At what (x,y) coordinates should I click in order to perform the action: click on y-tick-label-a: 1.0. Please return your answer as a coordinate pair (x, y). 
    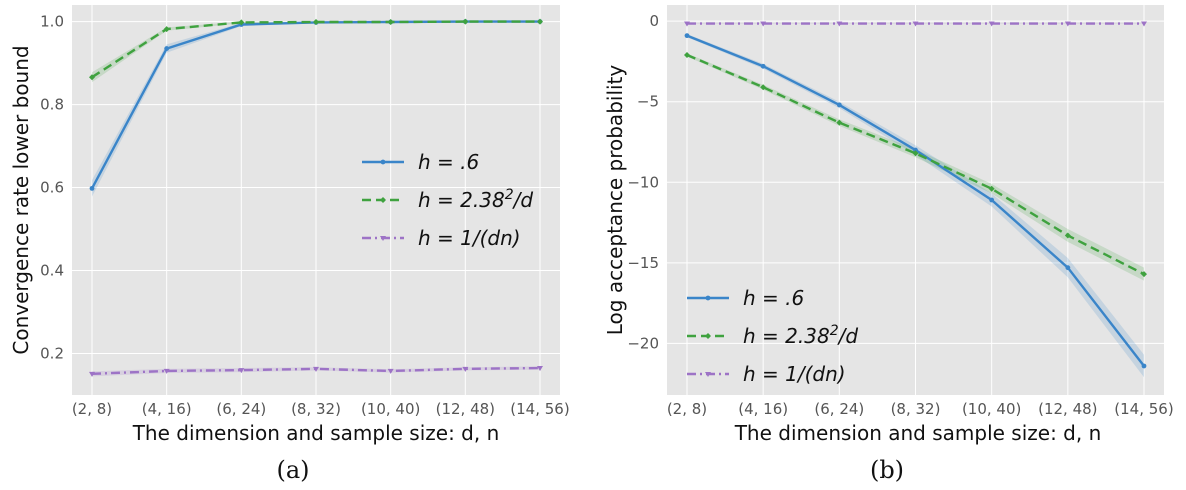
    Looking at the image, I should click on (52, 22).